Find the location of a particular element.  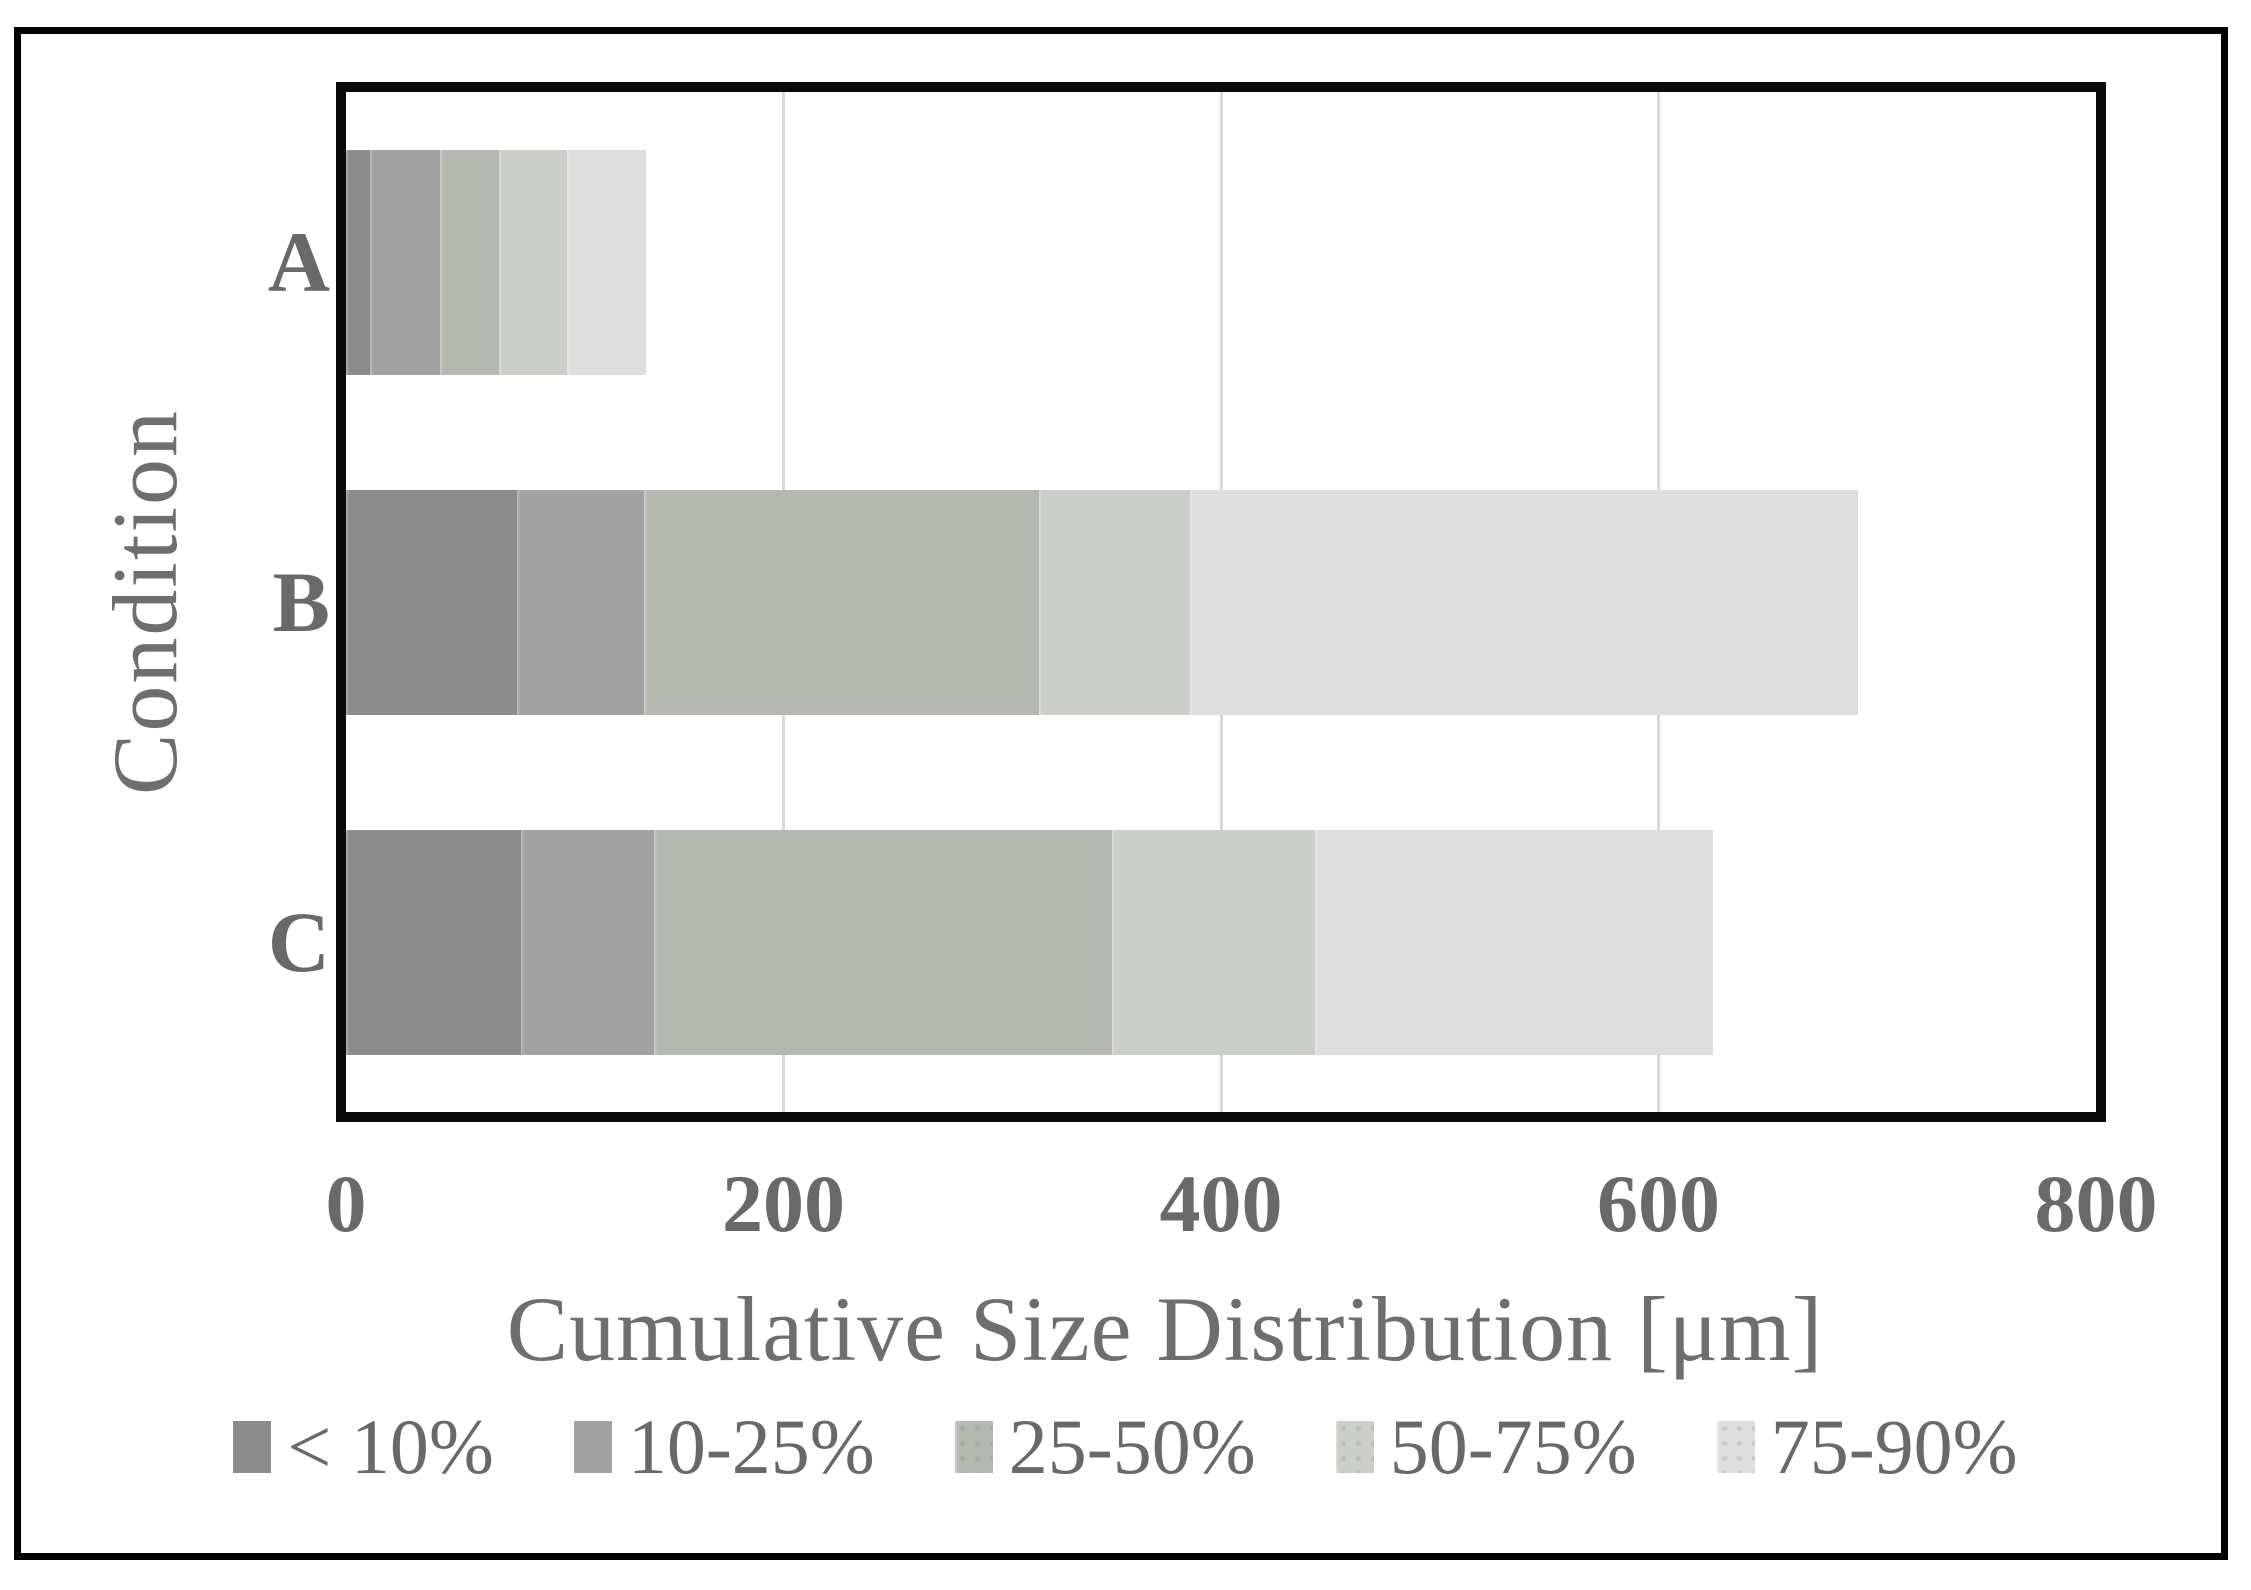

bar-C is located at coordinates (1030, 942).